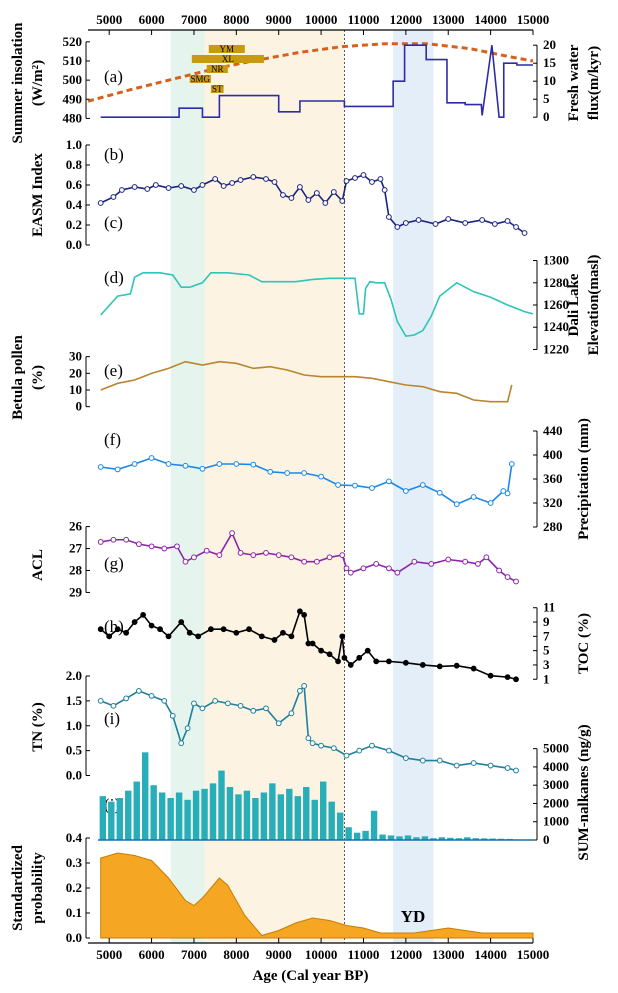 The height and width of the screenshot is (993, 618). I want to click on left-label-b-0: (W/m²), so click(38, 83).